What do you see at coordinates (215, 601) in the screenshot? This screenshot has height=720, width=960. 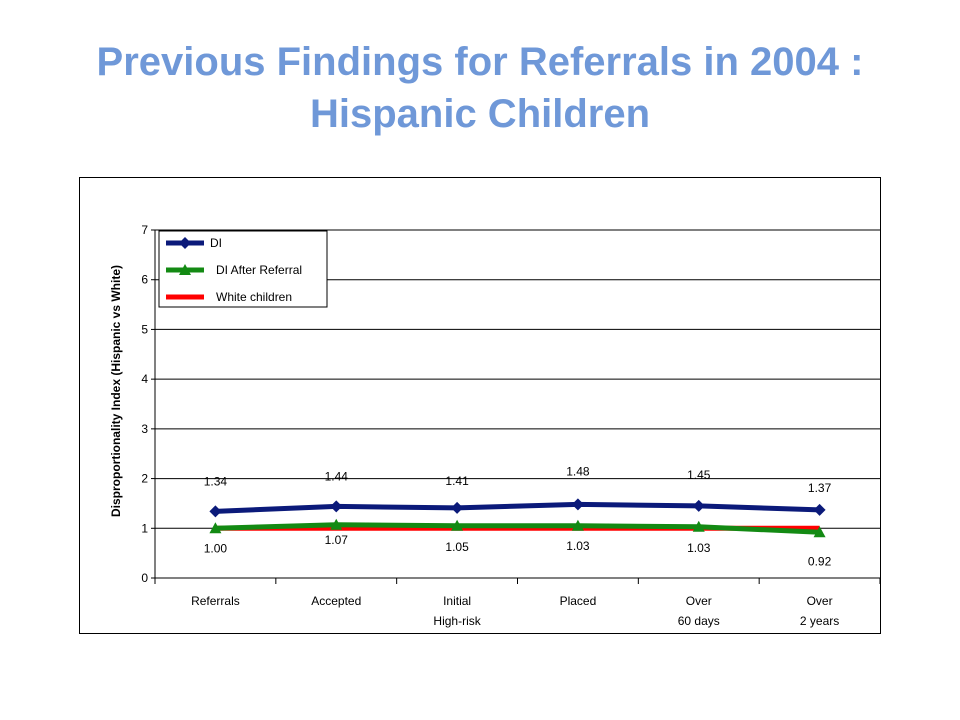 I see `x-tick-label: Referrals` at bounding box center [215, 601].